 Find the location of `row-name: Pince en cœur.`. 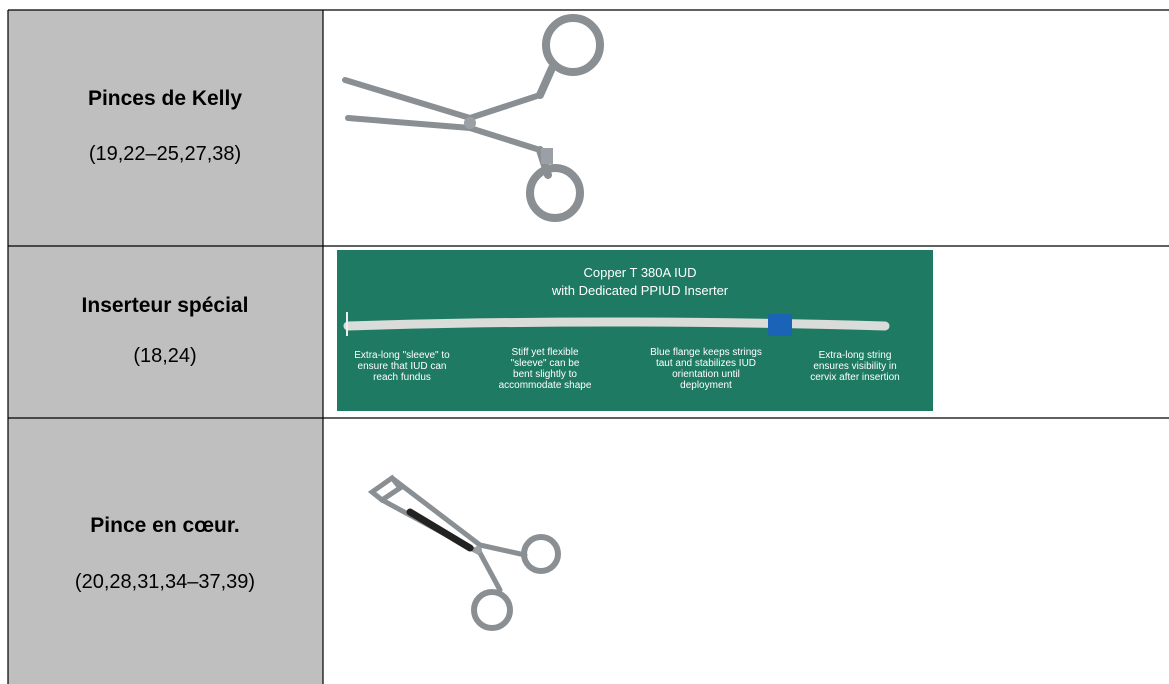

row-name: Pince en cœur. is located at coordinates (164, 525).